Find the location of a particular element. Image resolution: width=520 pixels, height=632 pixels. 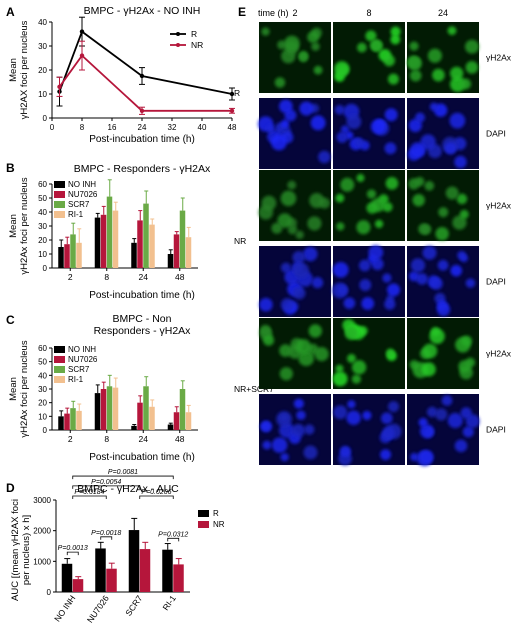

legend-marker is located at coordinates (178, 45).